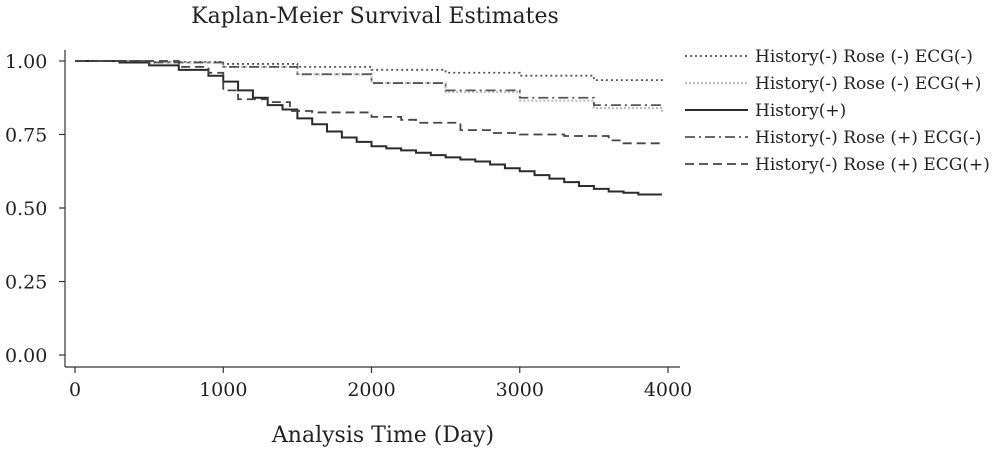  What do you see at coordinates (75, 390) in the screenshot?
I see `x-tick-label: 0` at bounding box center [75, 390].